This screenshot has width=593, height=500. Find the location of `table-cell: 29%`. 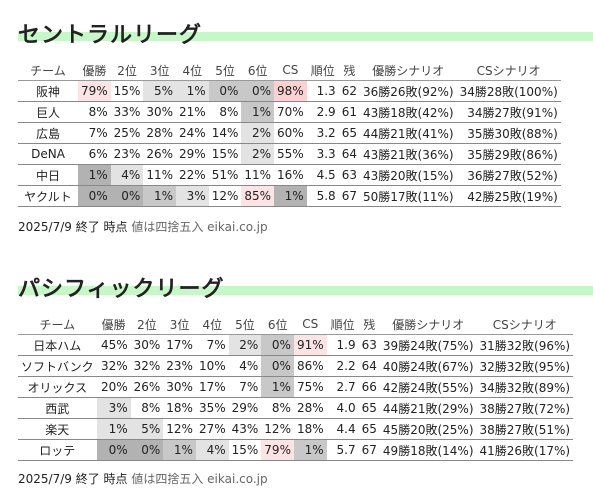

table-cell: 29% is located at coordinates (192, 154).